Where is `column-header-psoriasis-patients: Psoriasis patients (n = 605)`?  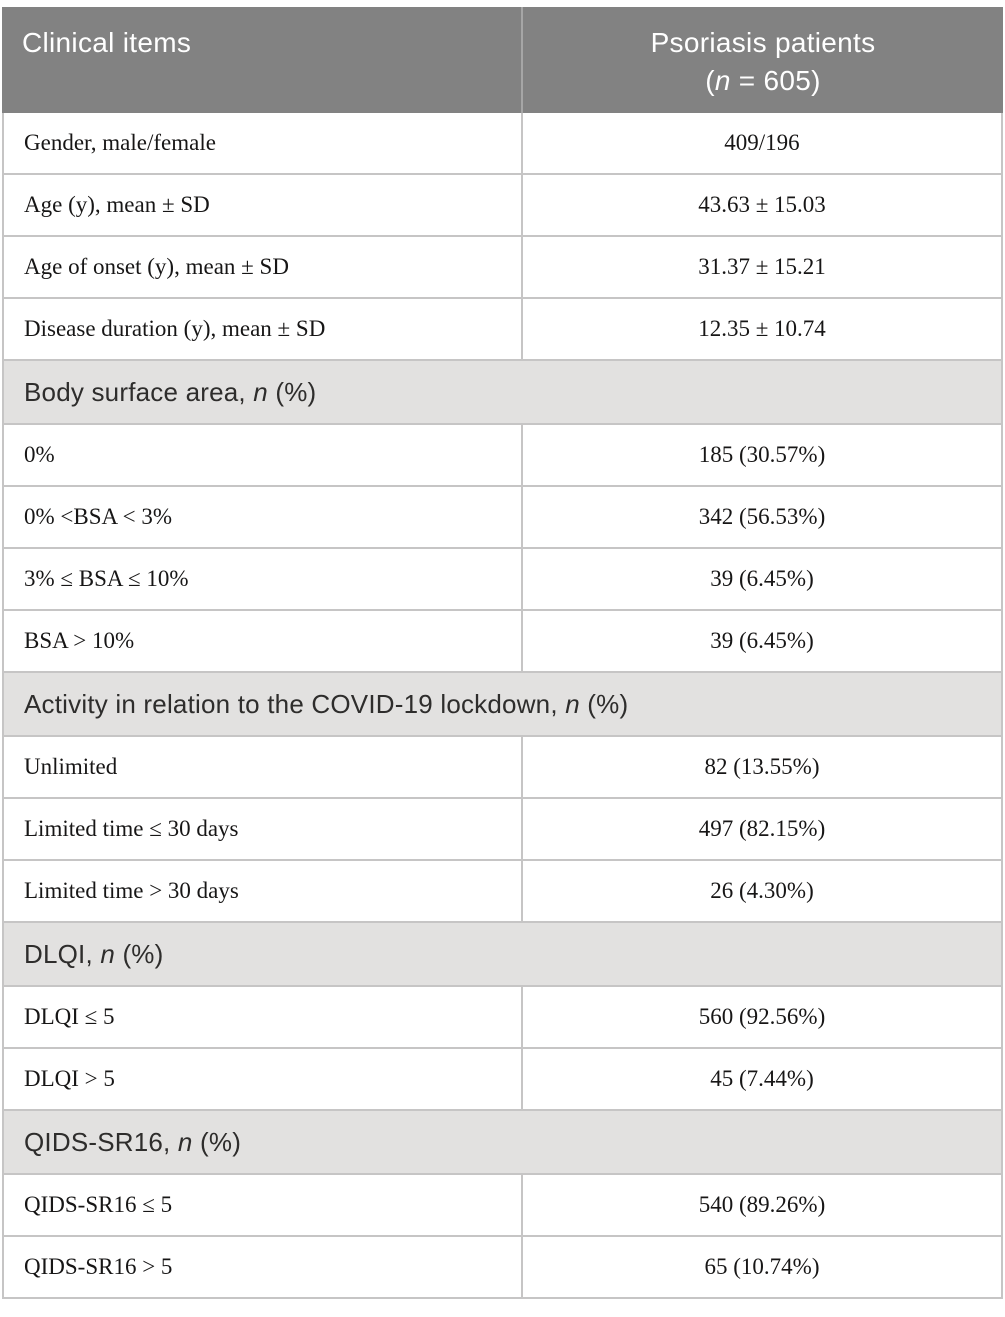 column-header-psoriasis-patients: Psoriasis patients (n = 605) is located at coordinates (762, 60).